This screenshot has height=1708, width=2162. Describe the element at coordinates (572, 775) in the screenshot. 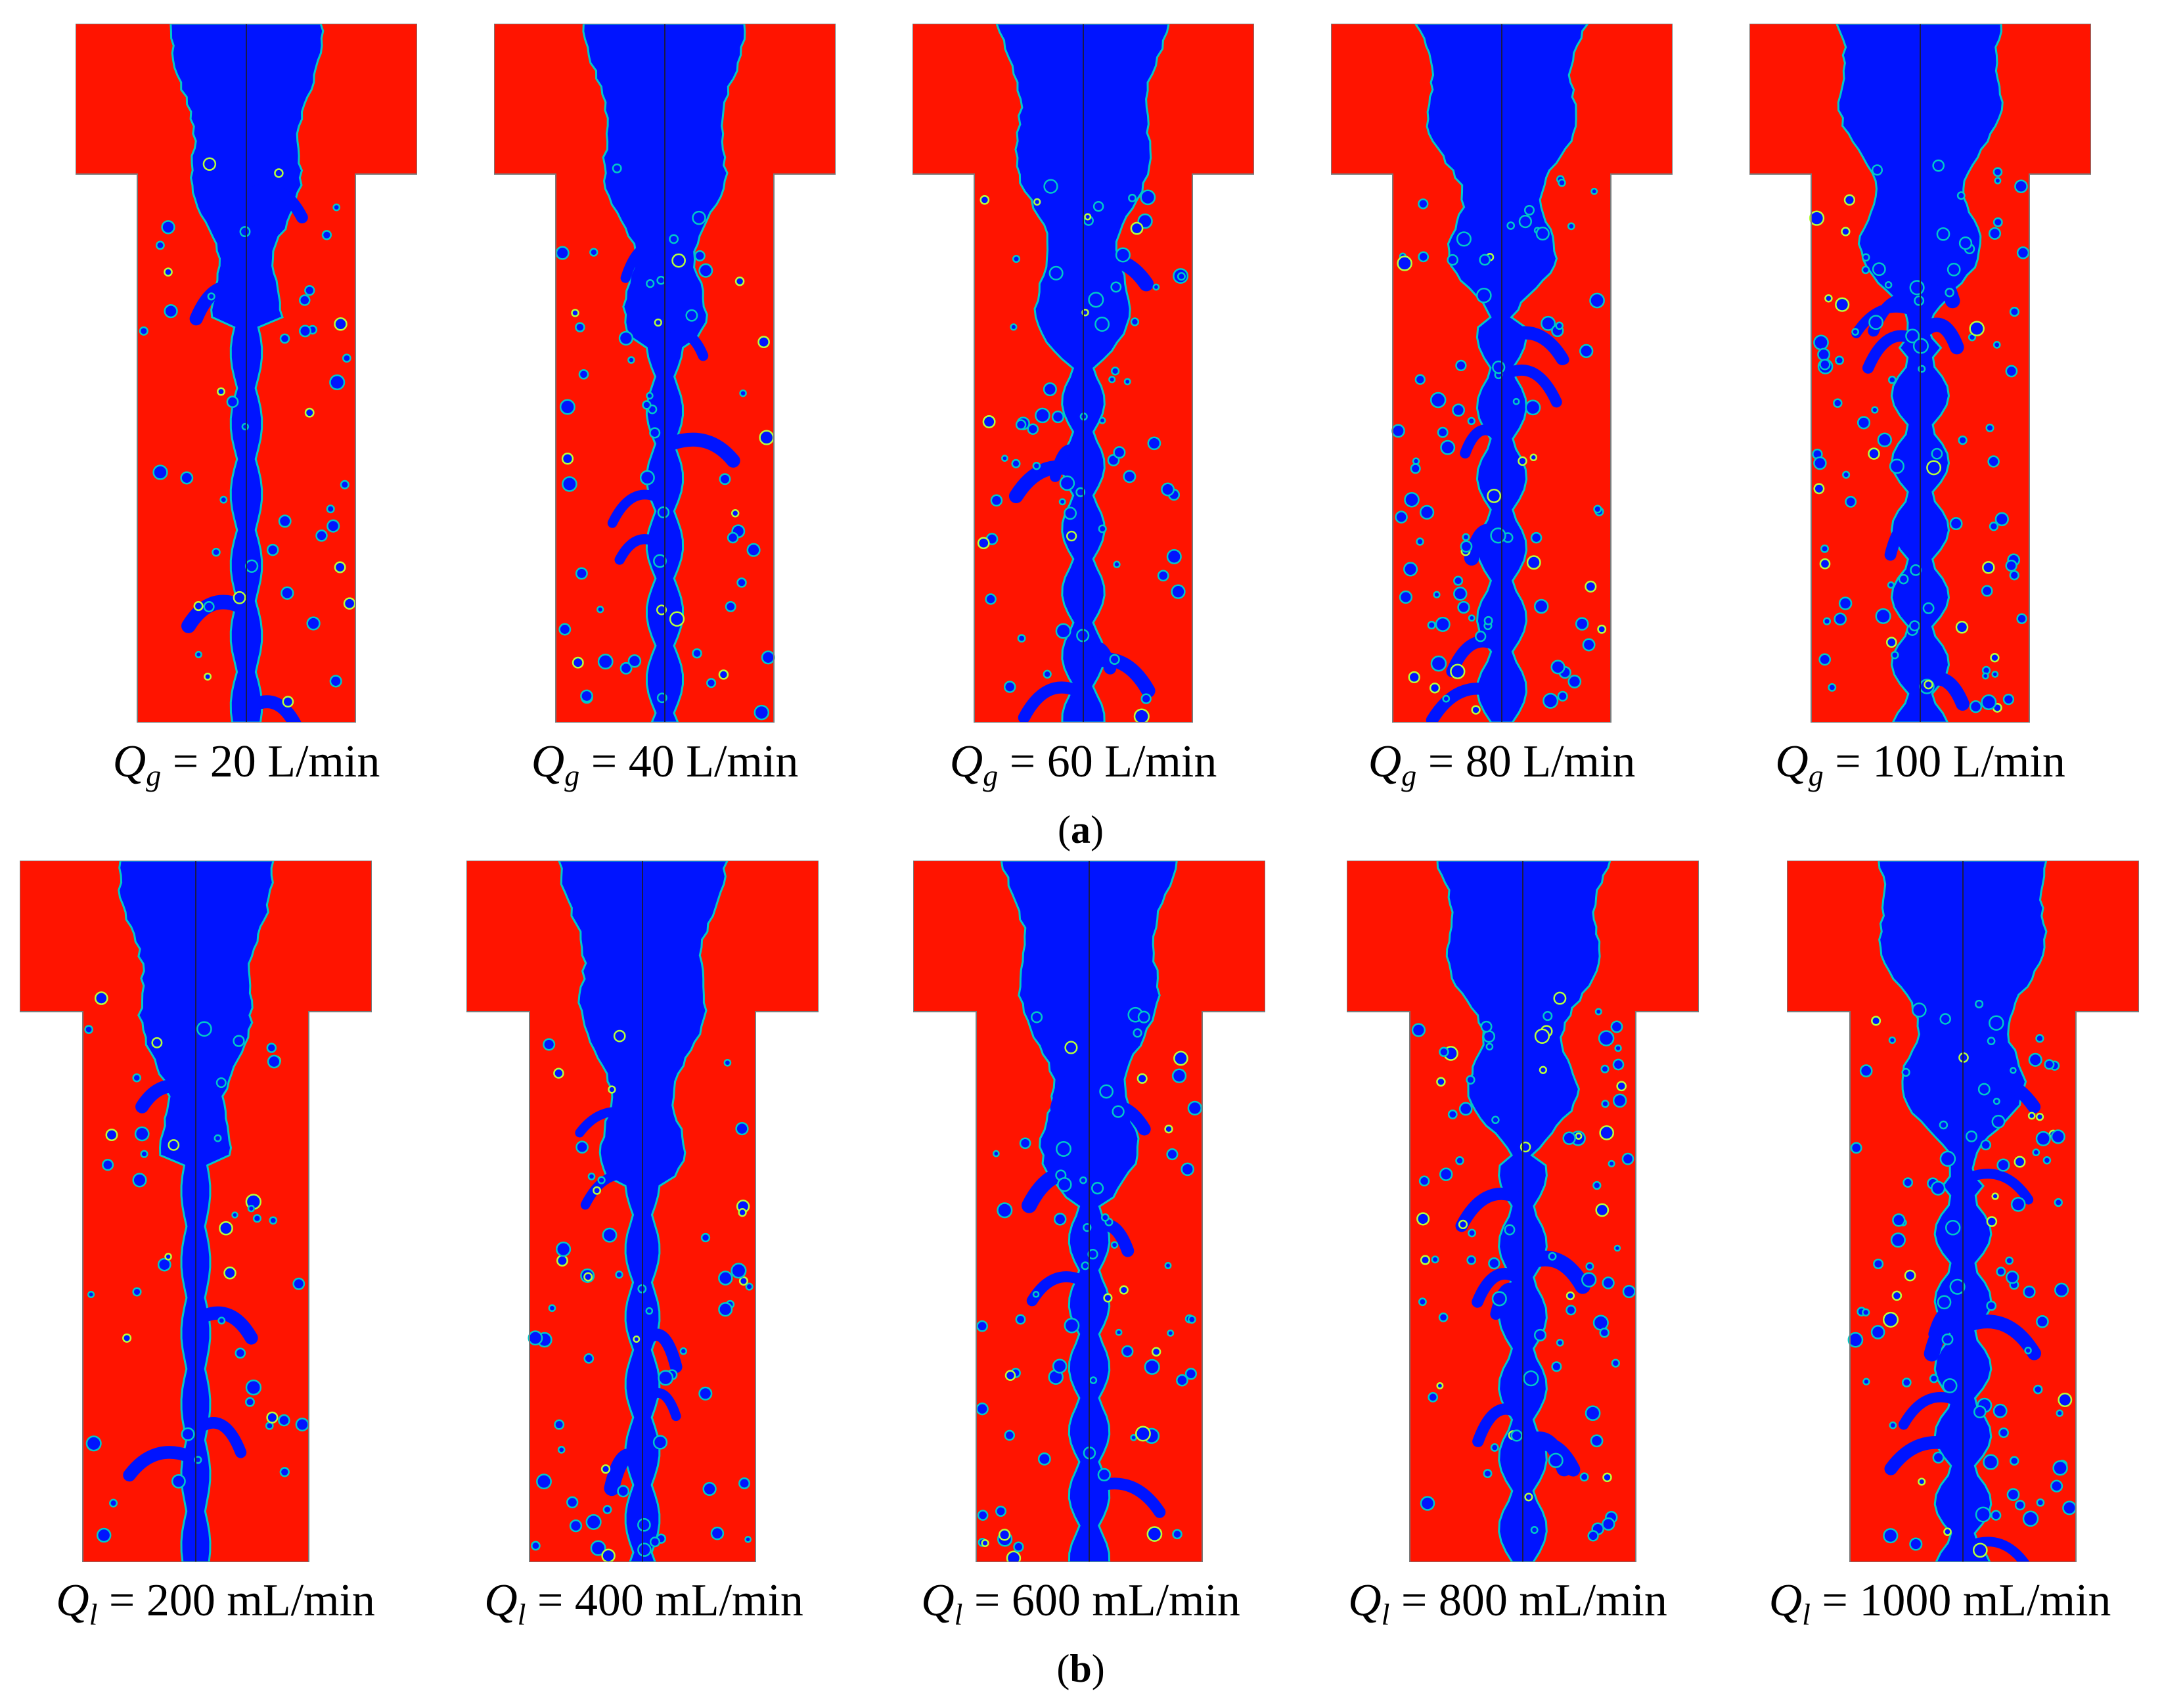

I see `caption-subscript: g` at that location.